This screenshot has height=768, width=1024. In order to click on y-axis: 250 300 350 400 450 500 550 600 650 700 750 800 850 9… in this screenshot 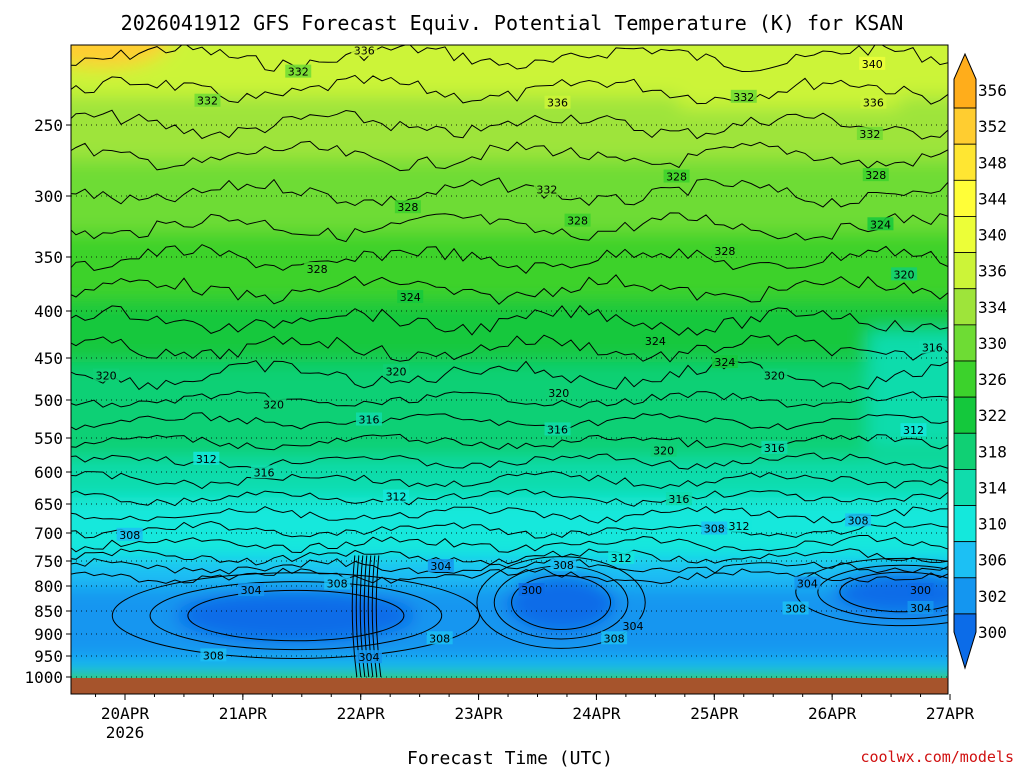, I will do `click(47, 401)`.